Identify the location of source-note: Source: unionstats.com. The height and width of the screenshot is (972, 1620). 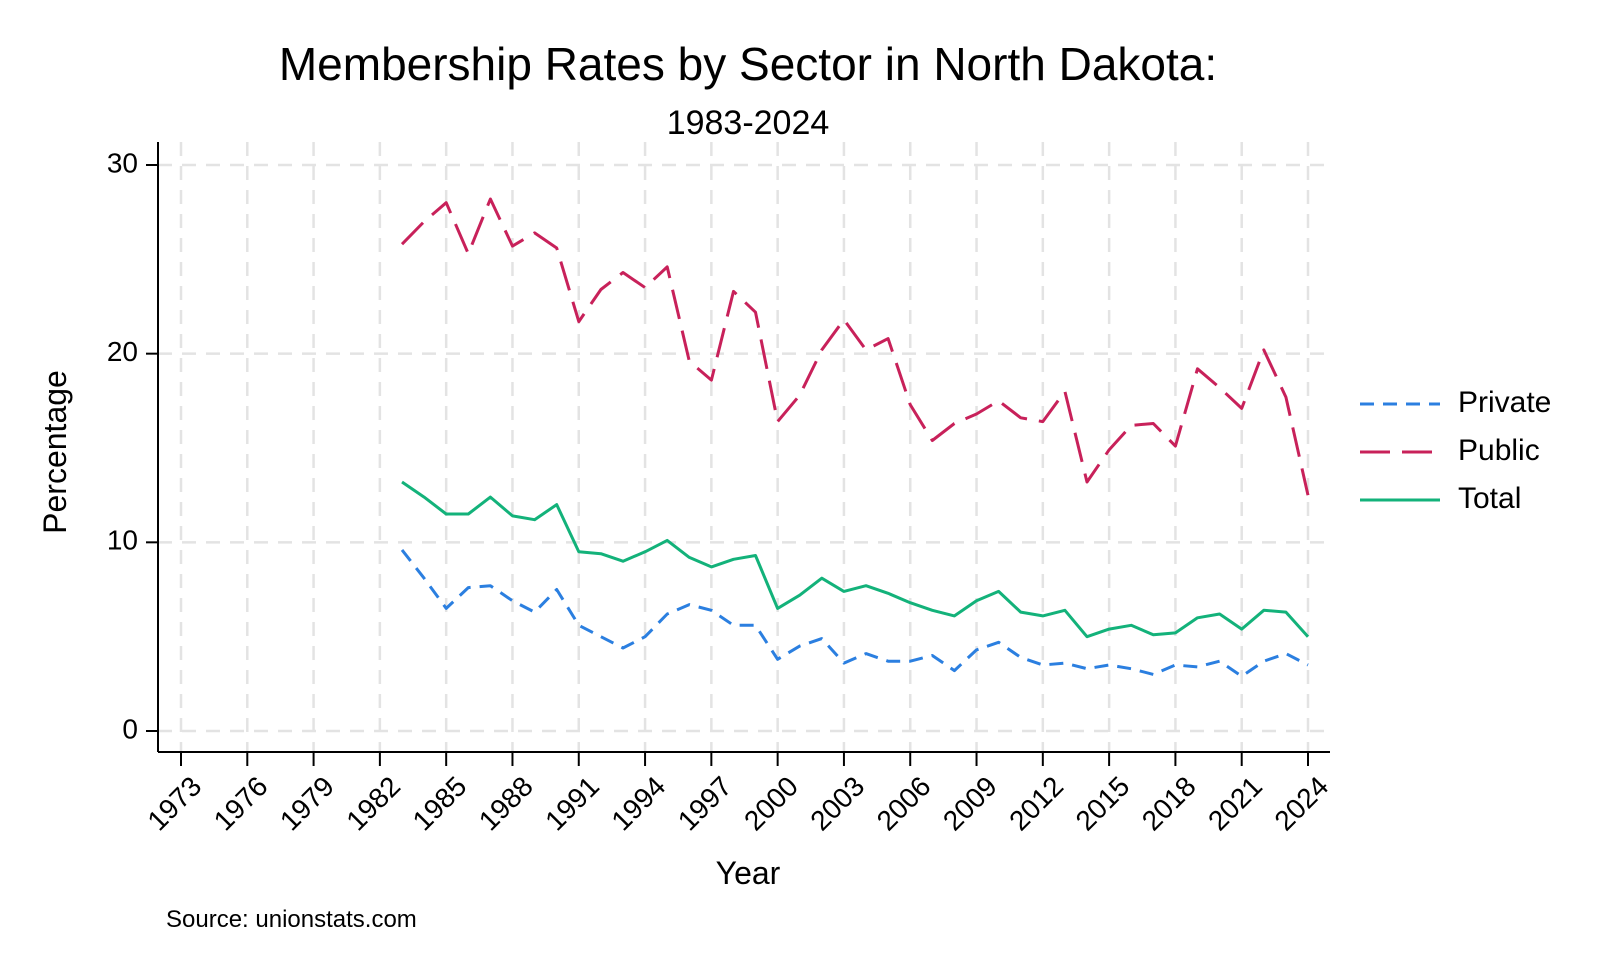
(291, 919).